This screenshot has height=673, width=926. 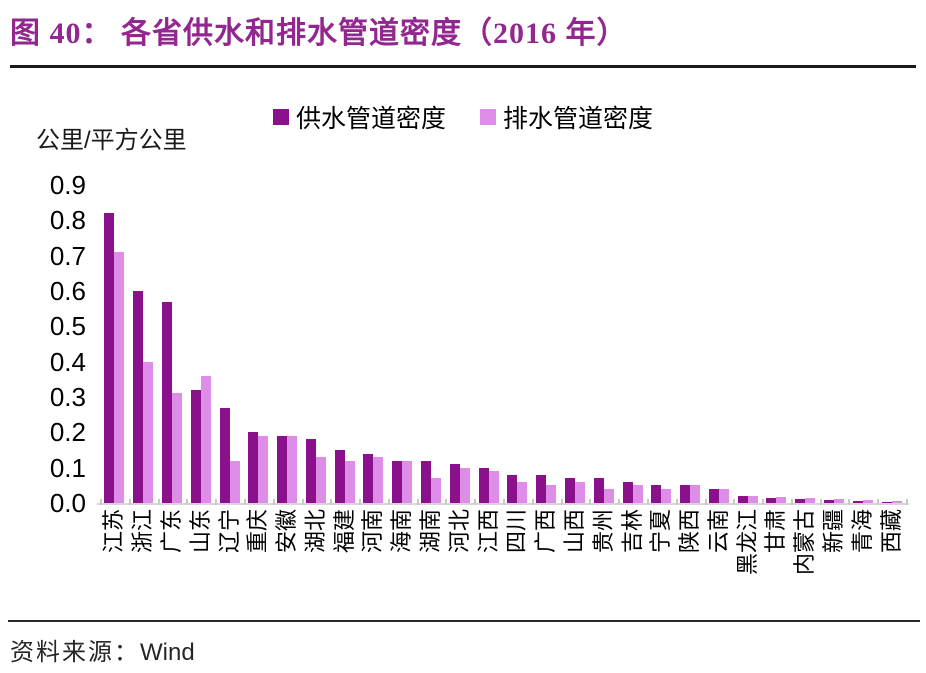 I want to click on bar-供水管道密度-安徽, so click(x=282, y=469).